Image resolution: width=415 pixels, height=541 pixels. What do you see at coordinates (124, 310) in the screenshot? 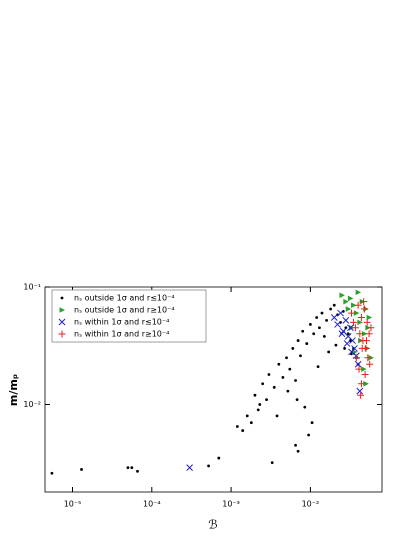
I see `legend-label: nₛ outside 1σ and r≥10⁻⁴` at bounding box center [124, 310].